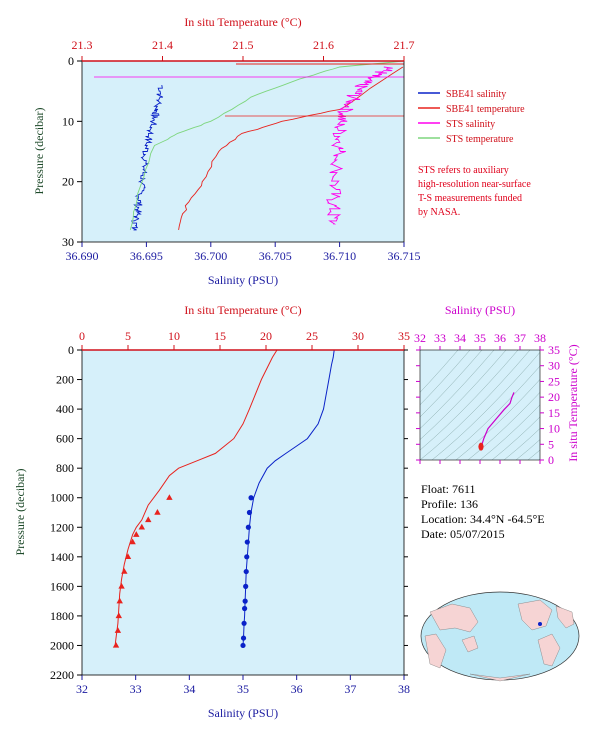 The height and width of the screenshot is (736, 601). Describe the element at coordinates (20, 512) in the screenshot. I see `deep-pressure-axis-title: Pressure (decibar)` at that location.